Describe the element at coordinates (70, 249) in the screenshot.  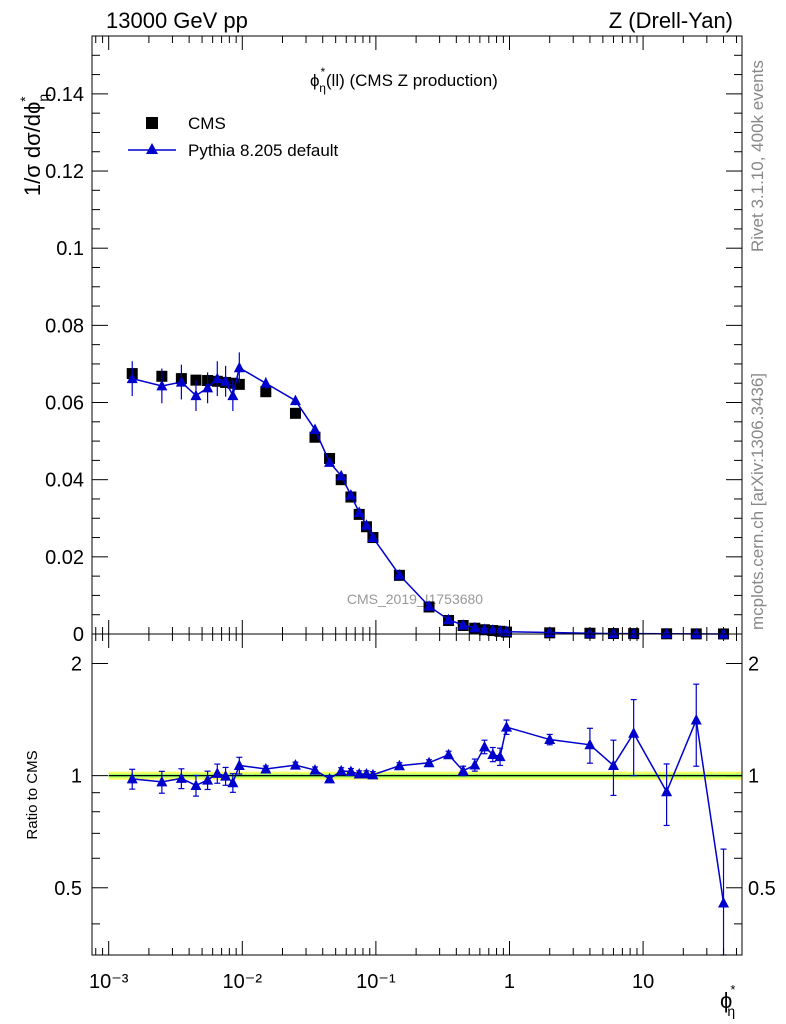
I see `y-tick-label: 0.1` at that location.